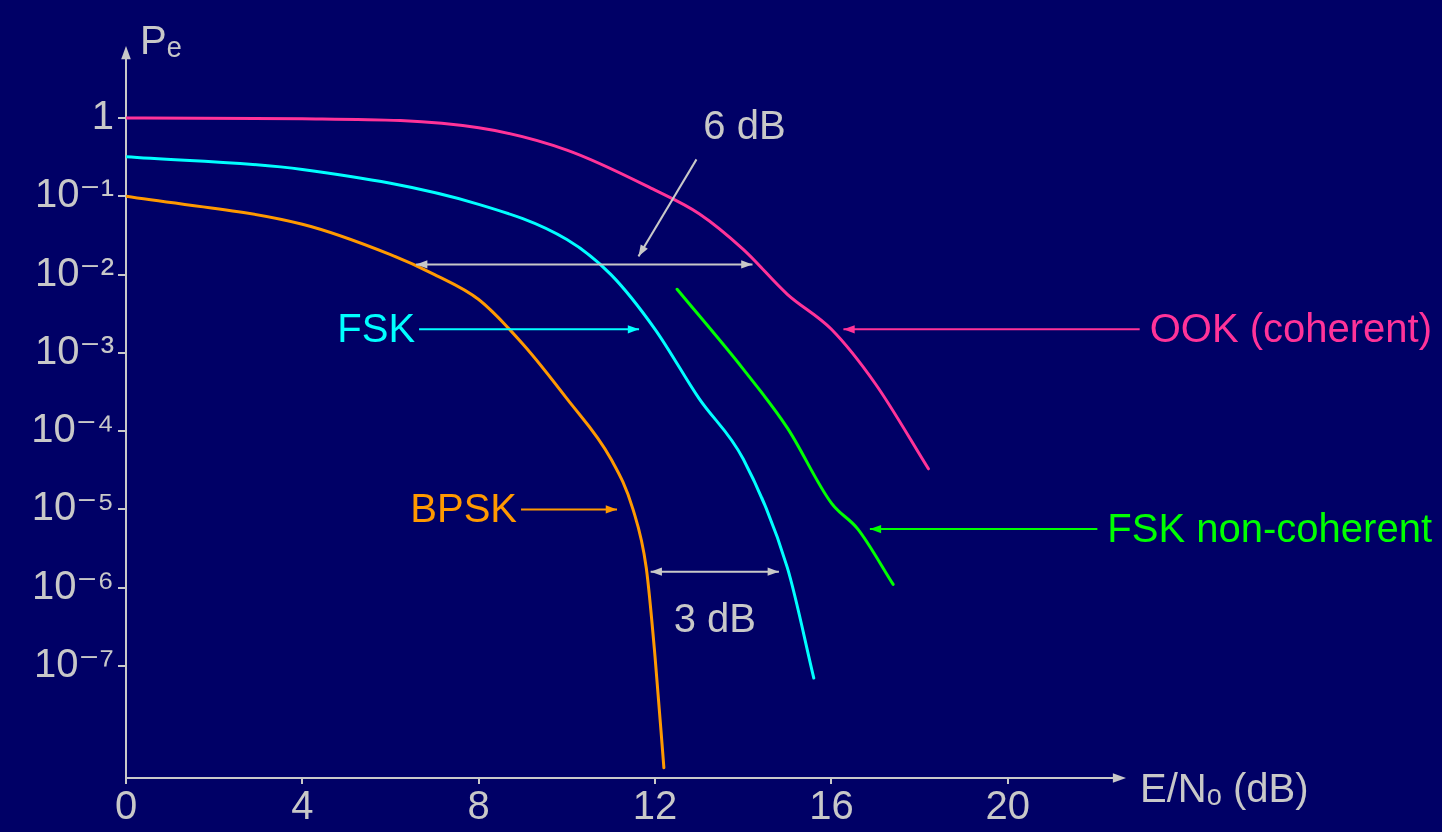 The height and width of the screenshot is (832, 1442). I want to click on text: FSK, so click(376, 328).